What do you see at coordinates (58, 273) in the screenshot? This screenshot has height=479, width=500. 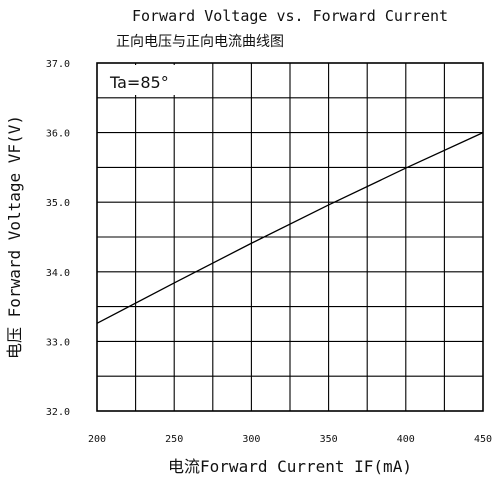 I see `y-tick-label: 34.0` at bounding box center [58, 273].